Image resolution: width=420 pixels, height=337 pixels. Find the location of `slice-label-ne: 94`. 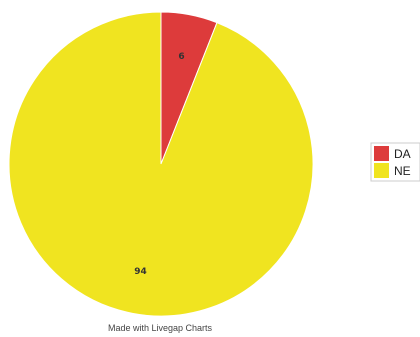

slice-label-ne: 94 is located at coordinates (140, 272).